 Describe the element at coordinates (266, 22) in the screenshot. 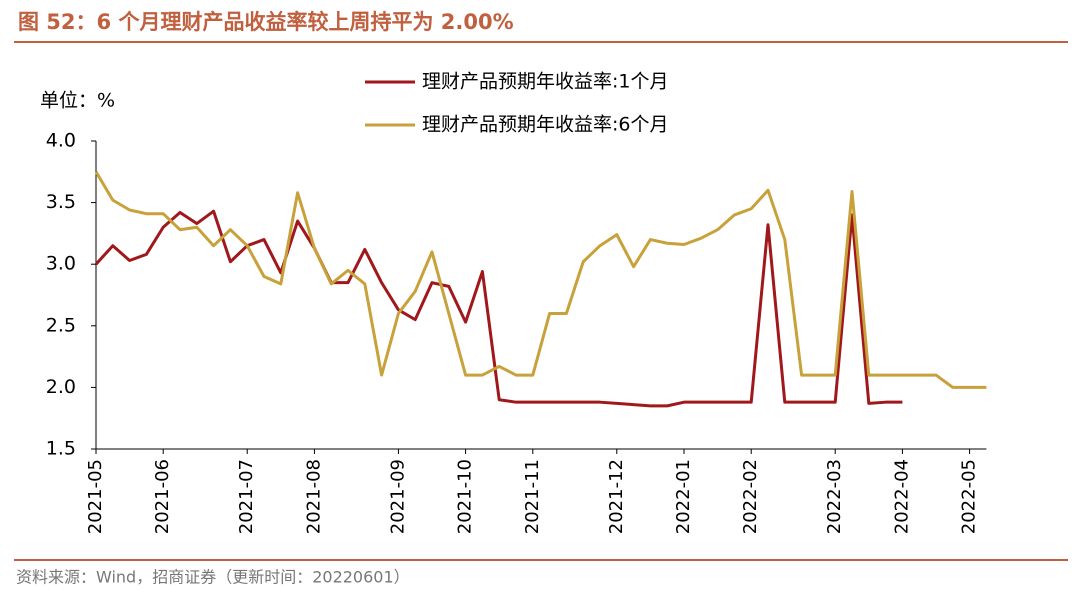

I see `chart-title: 图 52：6 个月理财产品收益率较上周持平为 2.00%` at that location.